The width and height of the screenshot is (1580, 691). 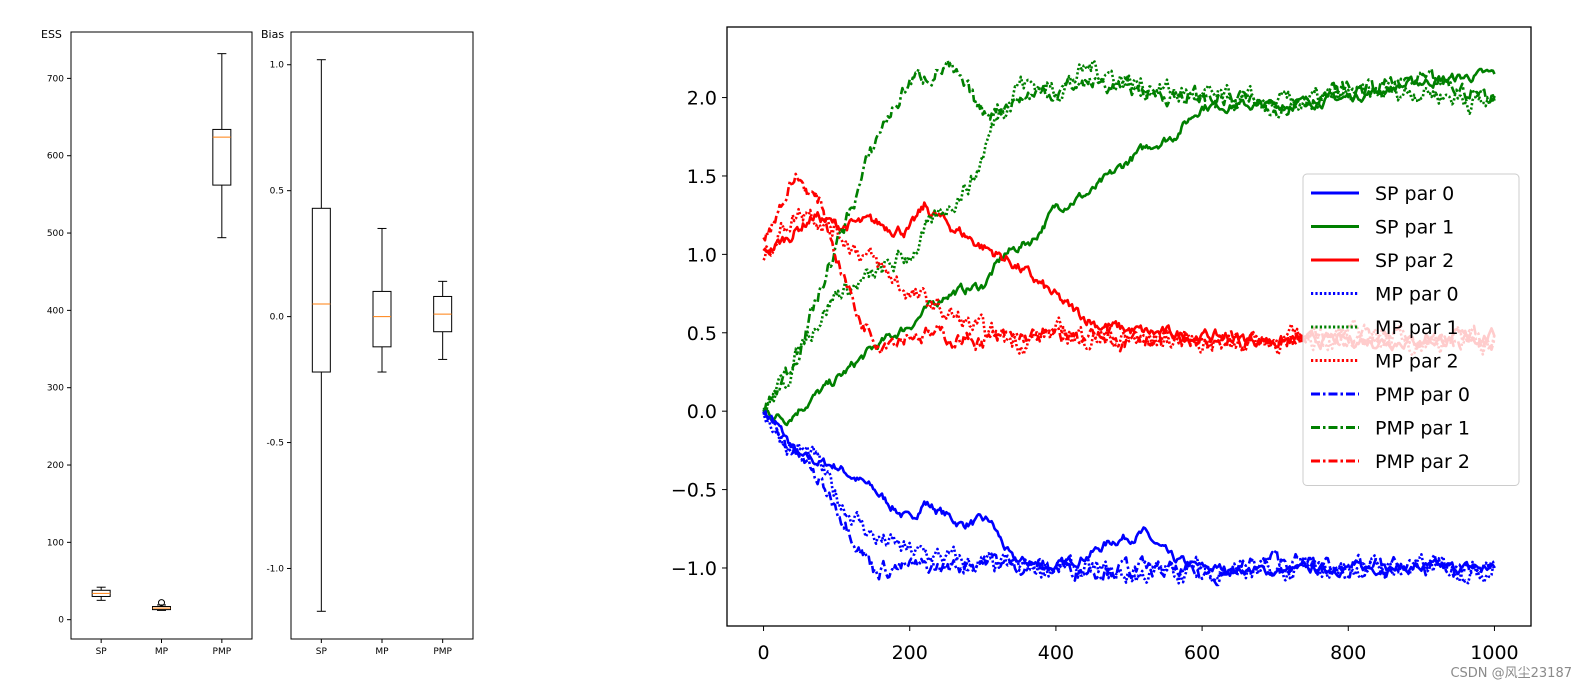 What do you see at coordinates (55, 466) in the screenshot?
I see `y-tick-label: 200` at bounding box center [55, 466].